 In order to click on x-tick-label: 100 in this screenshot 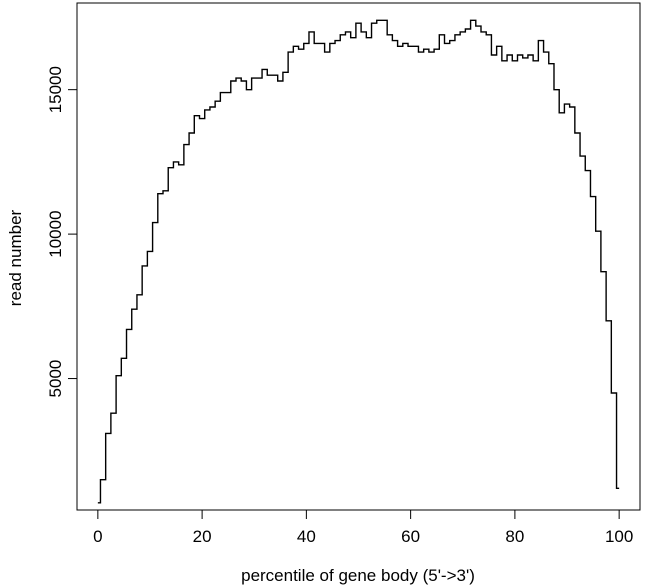, I will do `click(619, 536)`.